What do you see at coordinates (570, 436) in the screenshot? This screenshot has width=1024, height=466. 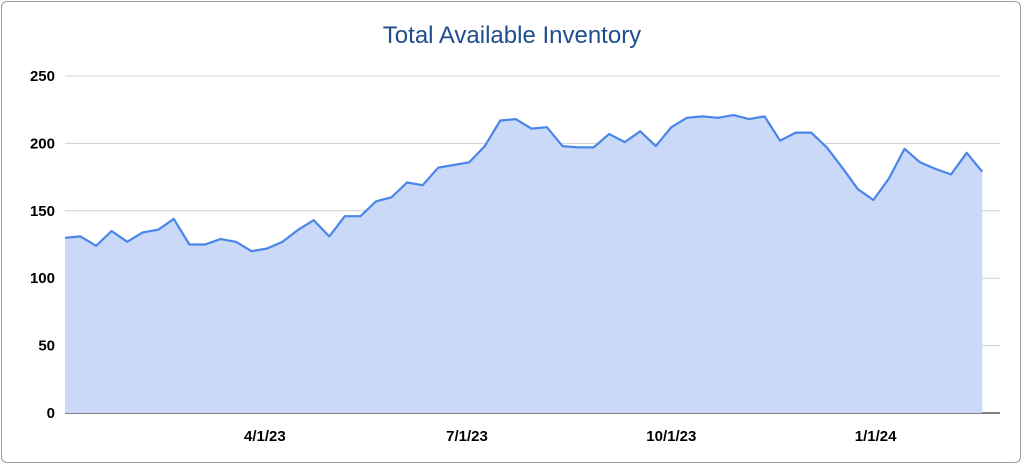 I see `x-axis-ticks: 4/1/23 7/1/23 10/1/23 1/1/24` at bounding box center [570, 436].